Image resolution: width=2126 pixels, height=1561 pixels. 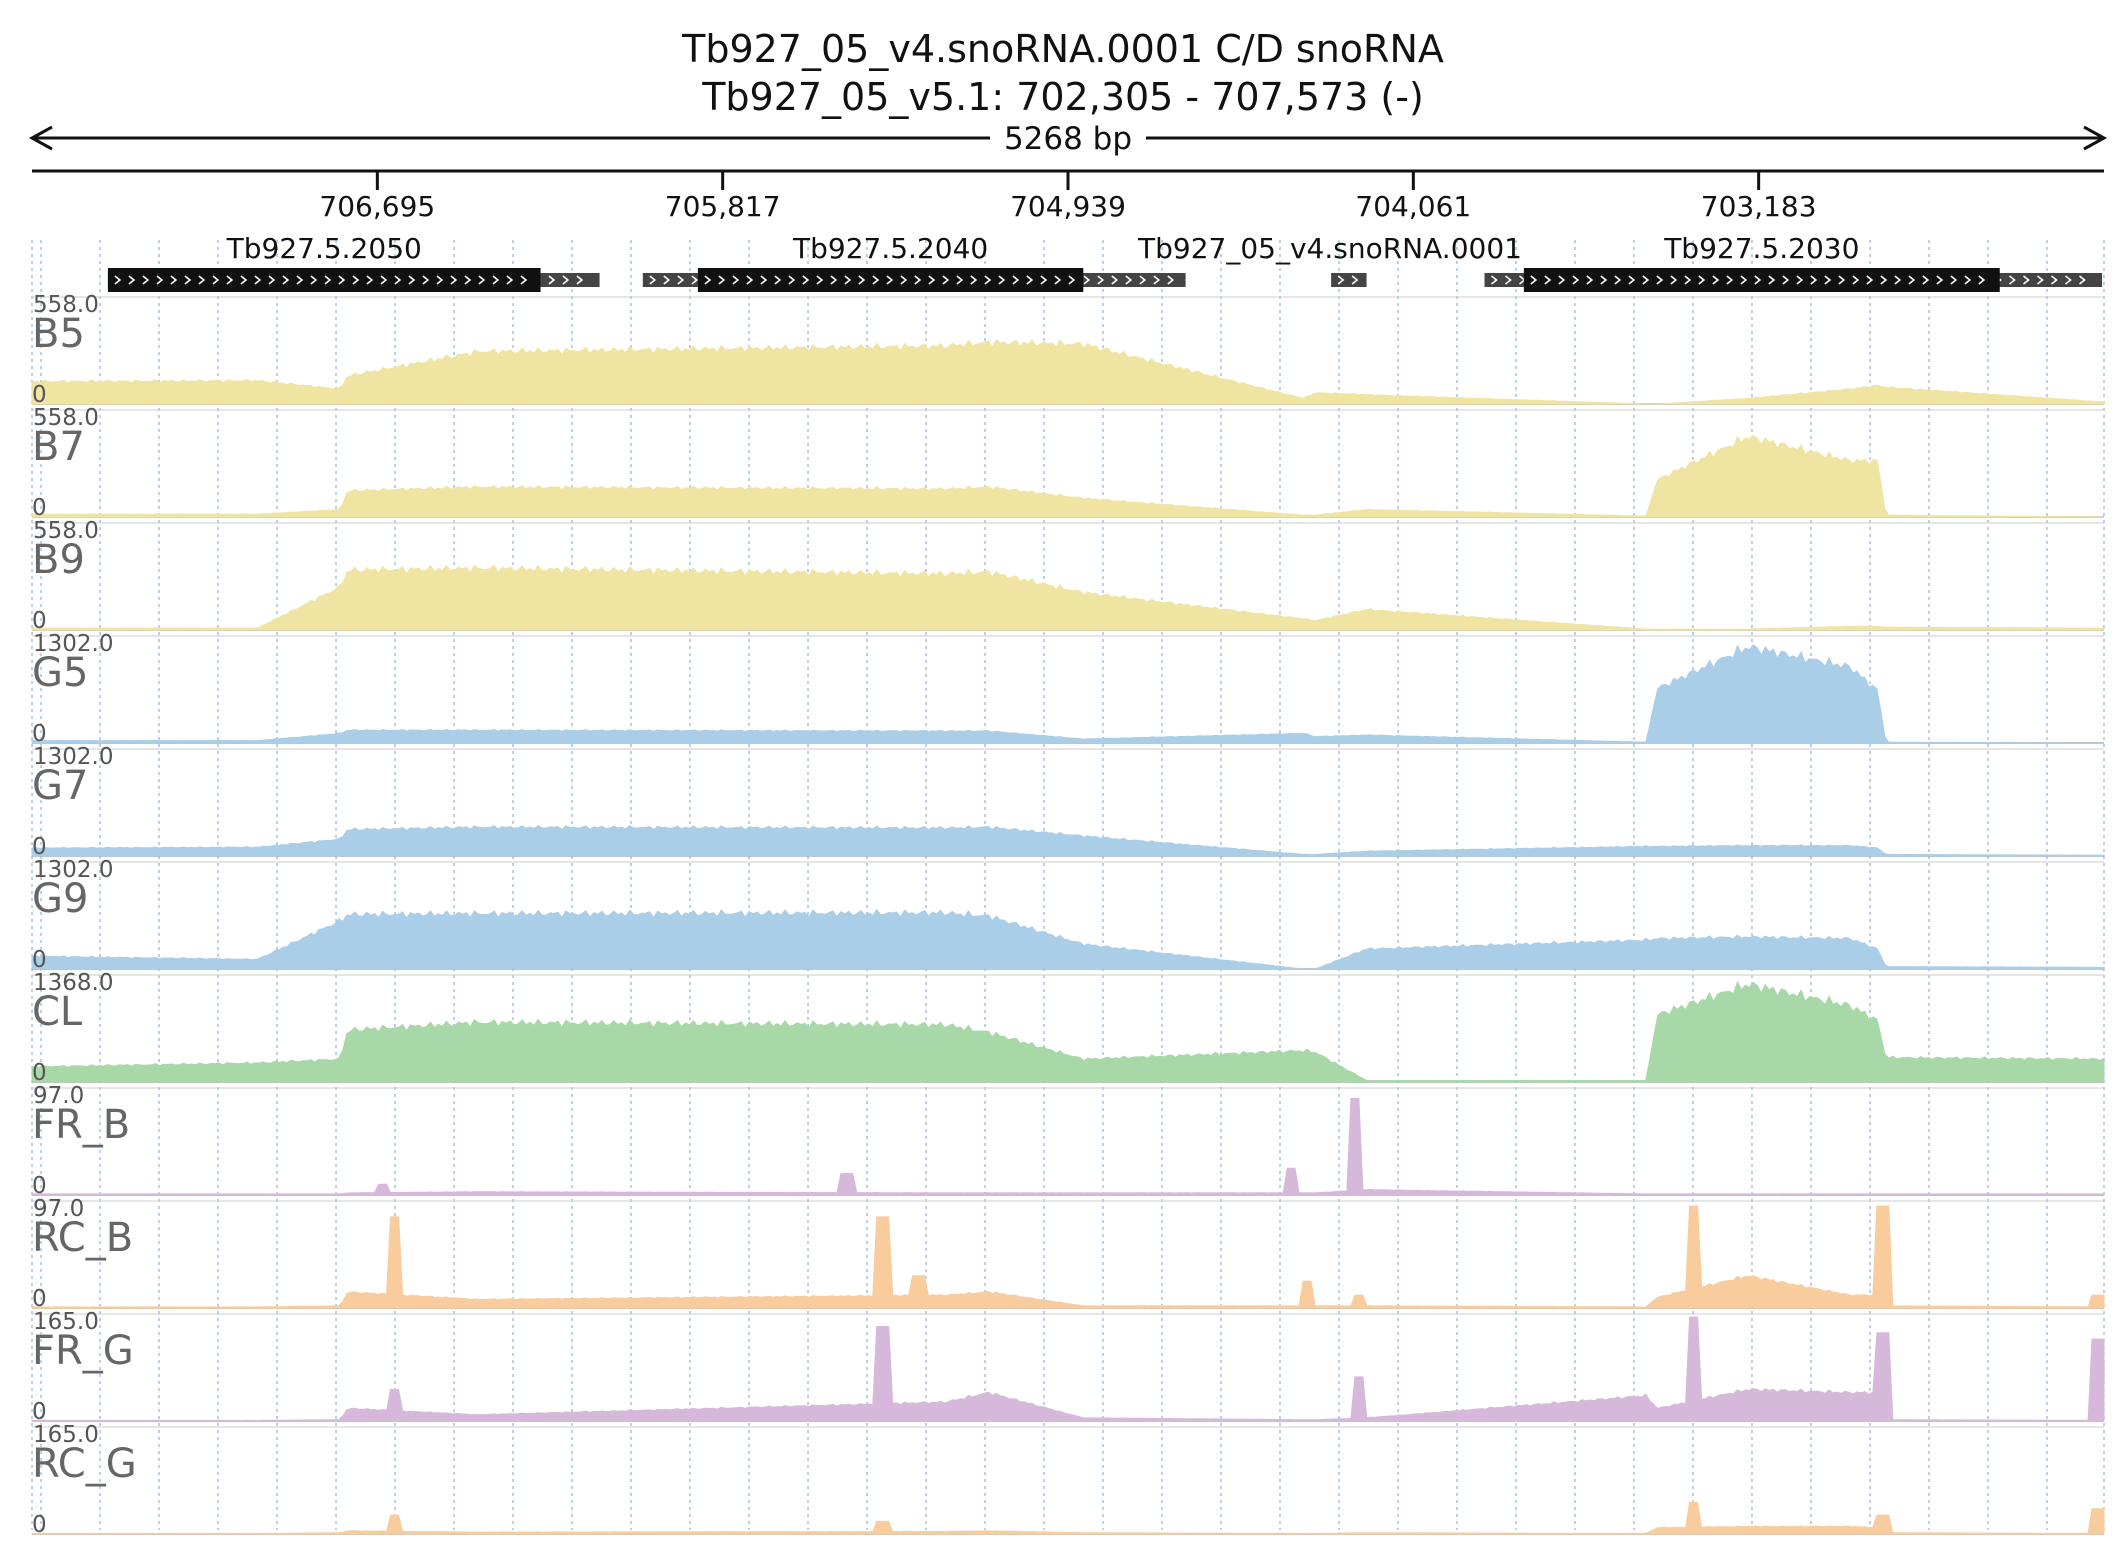 I want to click on track-g9: 1302.0G9 0, so click(x=1068, y=915).